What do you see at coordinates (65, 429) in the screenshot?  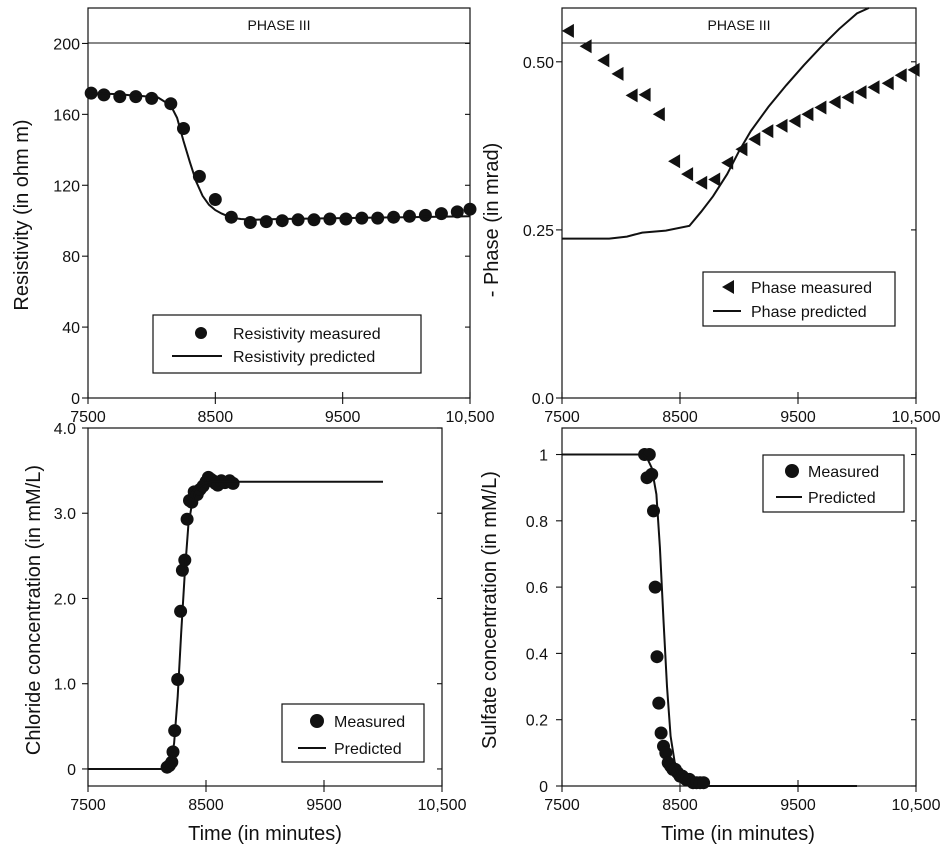 I see `y-tick-label: 4.0` at bounding box center [65, 429].